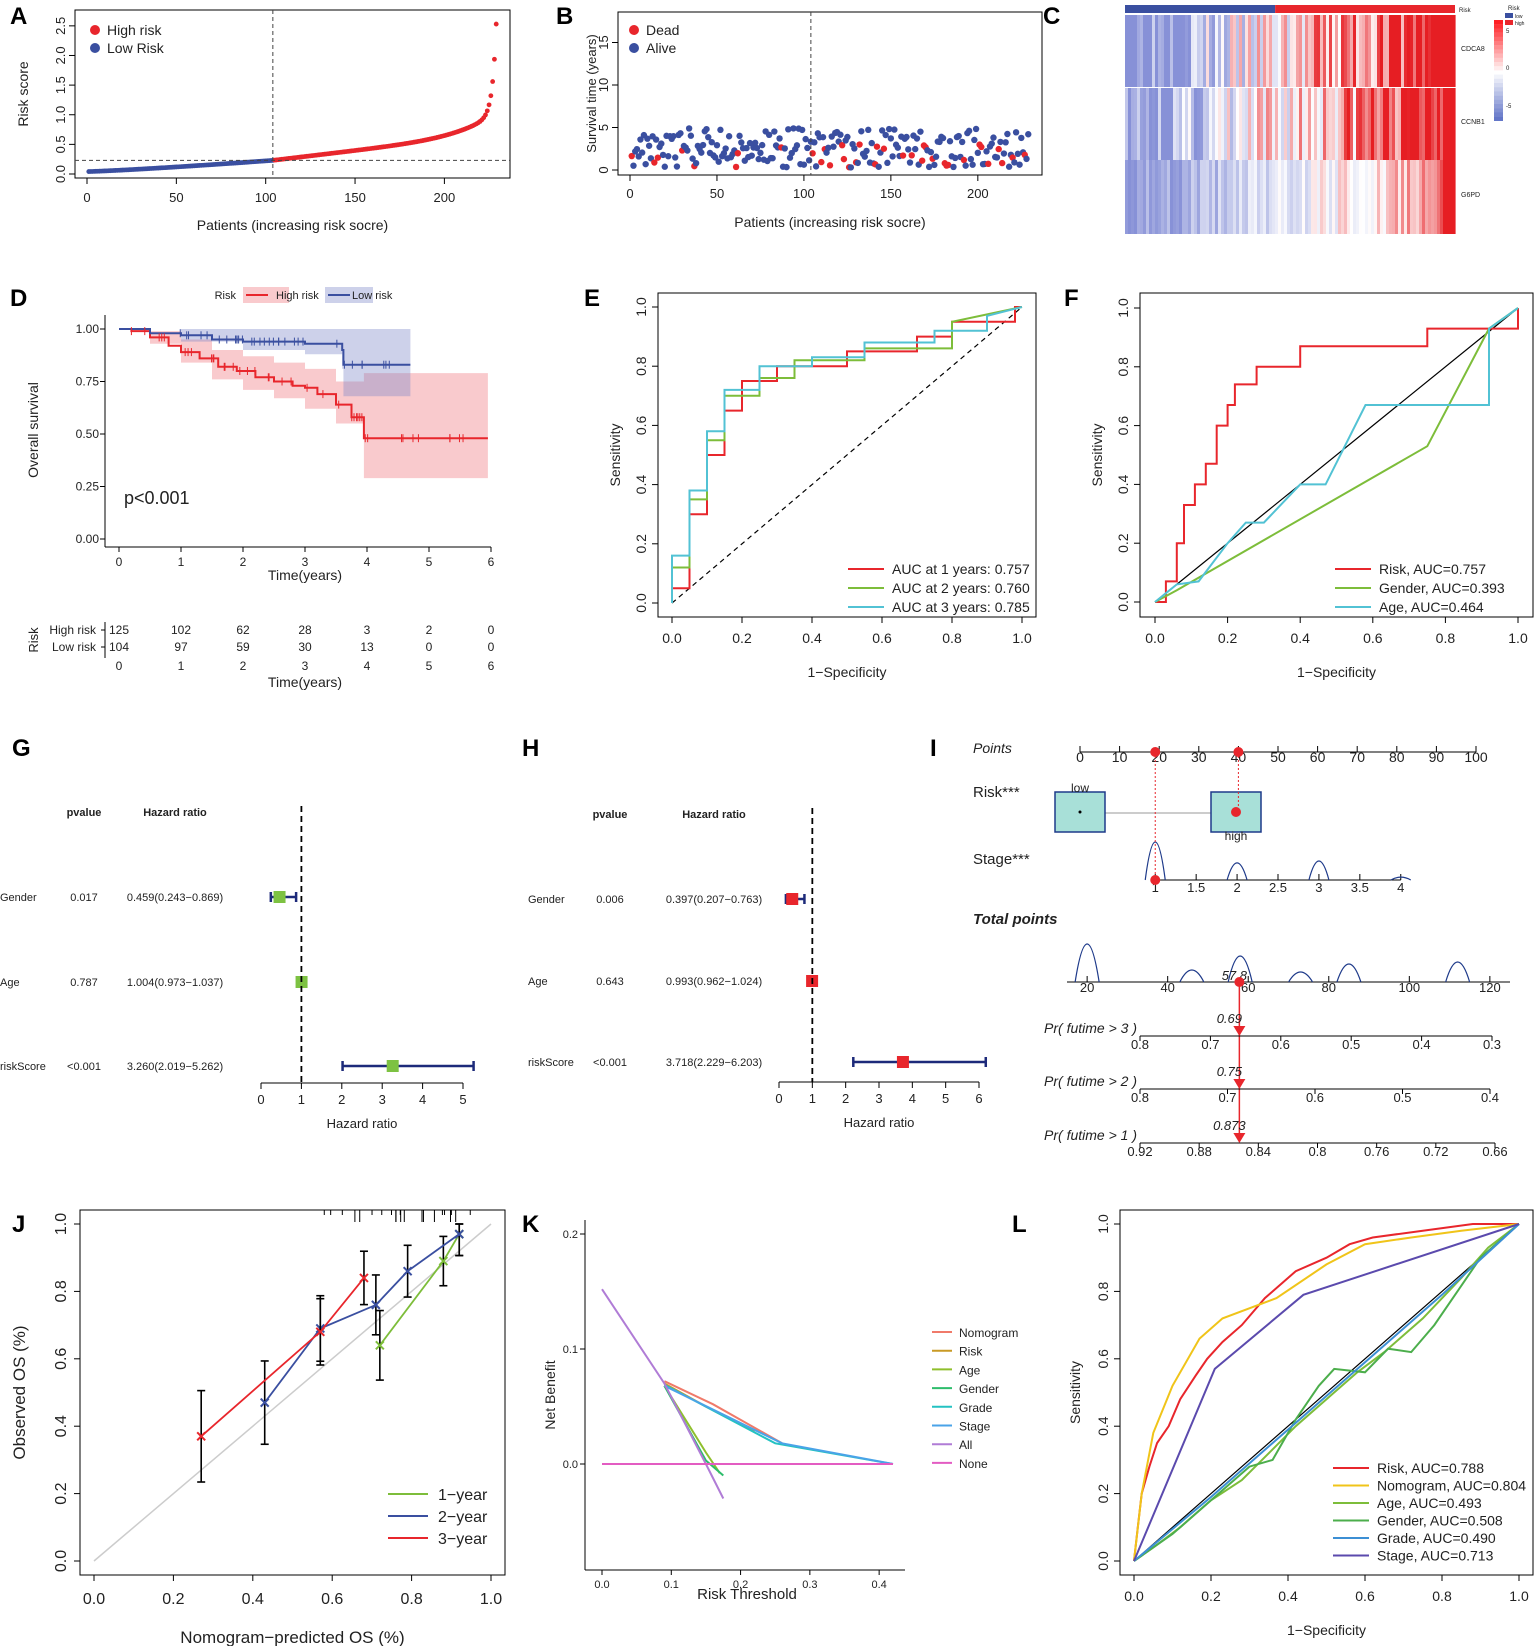  Describe the element at coordinates (1238, 752) in the screenshot. I see `points-dot` at that location.